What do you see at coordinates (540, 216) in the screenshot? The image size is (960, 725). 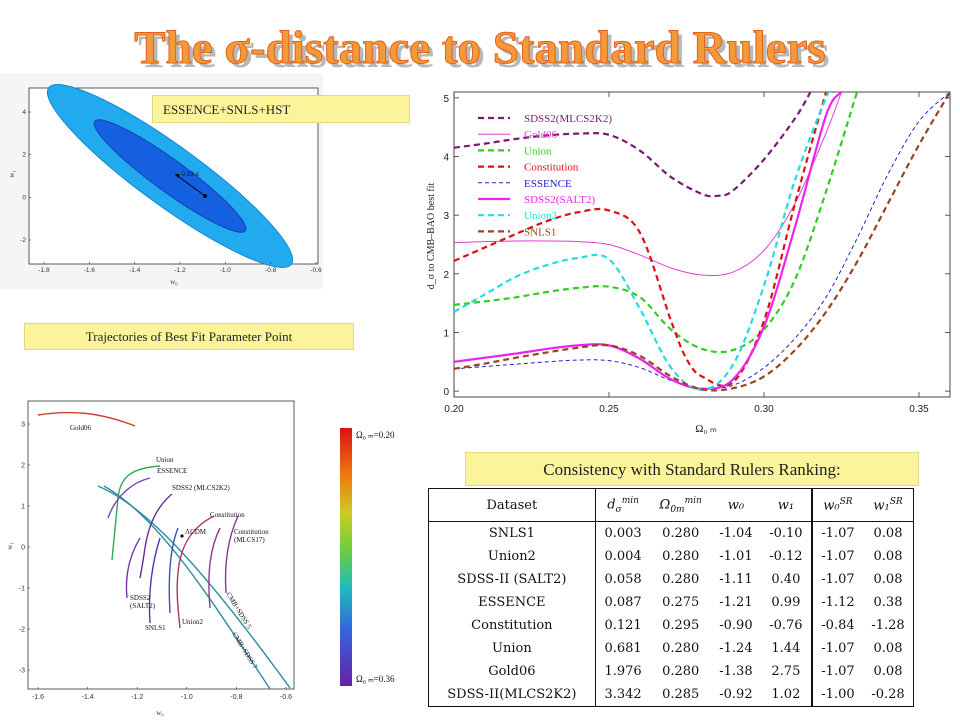 I see `legend-entry: Union2` at bounding box center [540, 216].